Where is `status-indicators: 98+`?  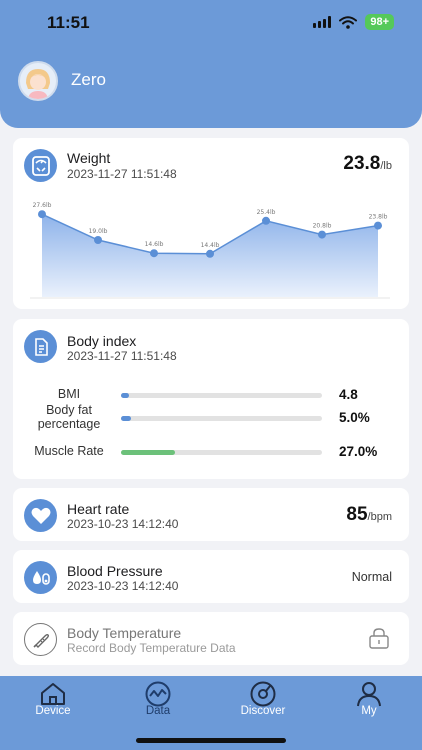
status-indicators: 98+ is located at coordinates (353, 22).